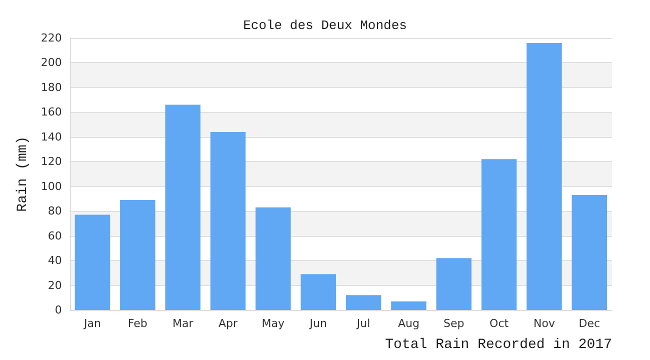  I want to click on x-tick-label: Mar, so click(183, 323).